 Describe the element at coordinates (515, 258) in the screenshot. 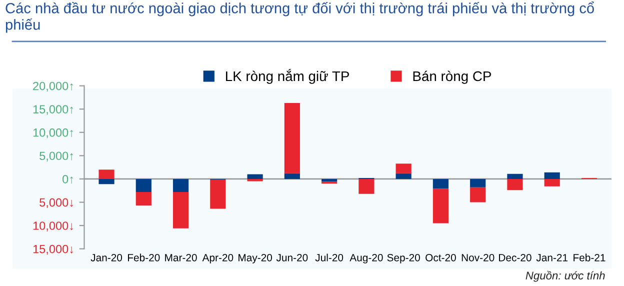

I see `x-tick-label: Dec-20` at that location.